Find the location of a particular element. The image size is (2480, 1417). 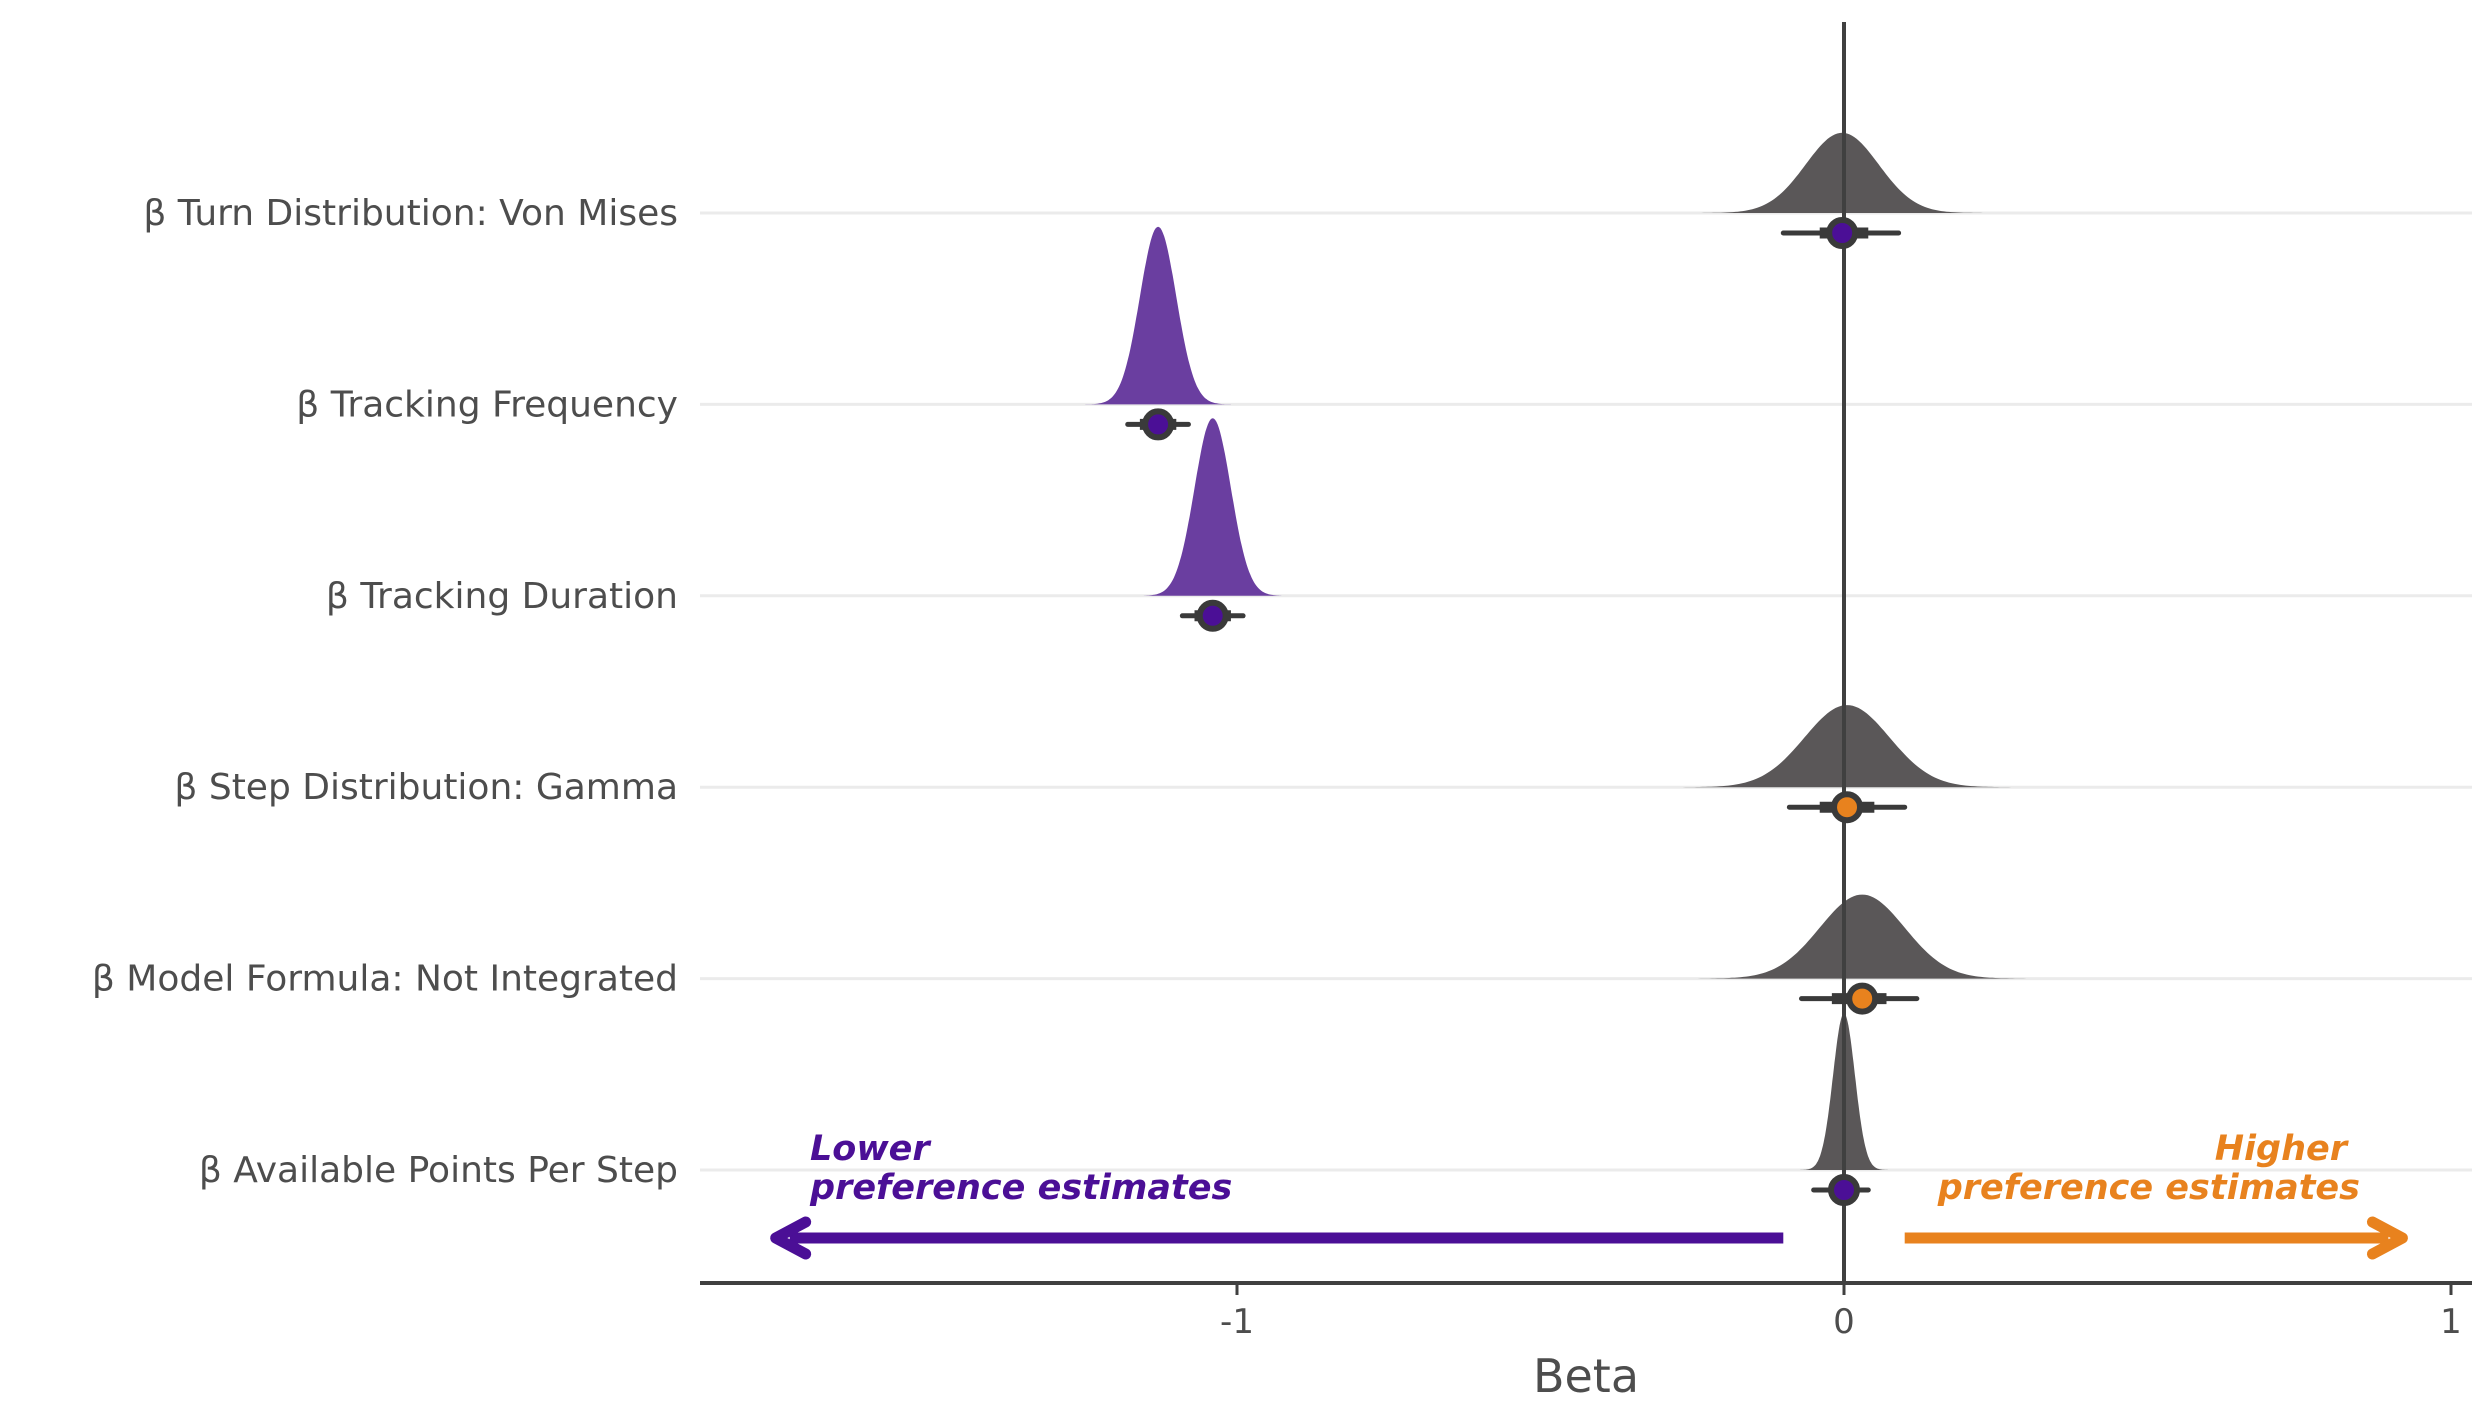

lower-annotation-line2: preference estimates is located at coordinates (1020, 1188).